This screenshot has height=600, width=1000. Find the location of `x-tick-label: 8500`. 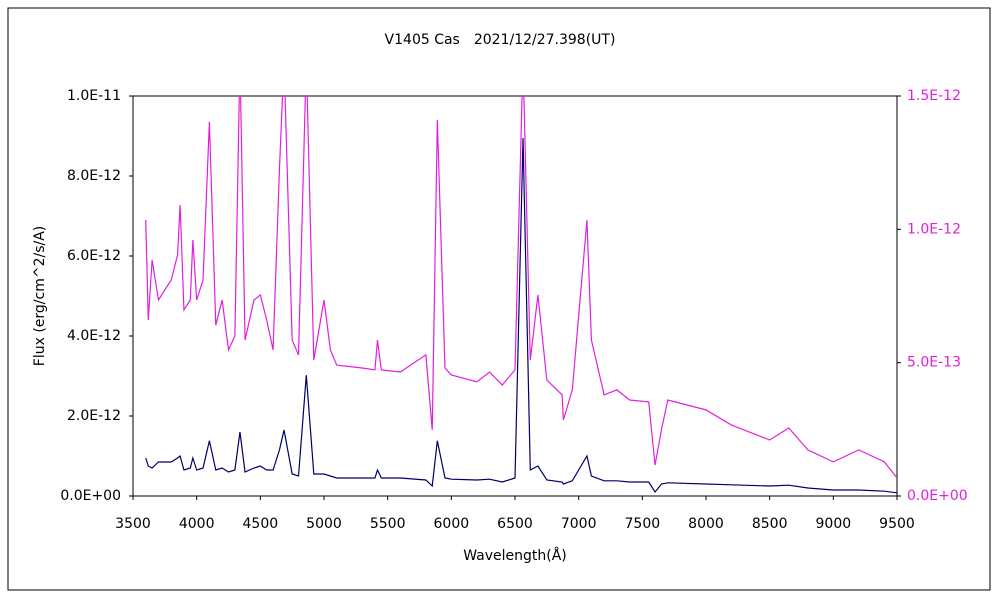

x-tick-label: 8500 is located at coordinates (770, 524).